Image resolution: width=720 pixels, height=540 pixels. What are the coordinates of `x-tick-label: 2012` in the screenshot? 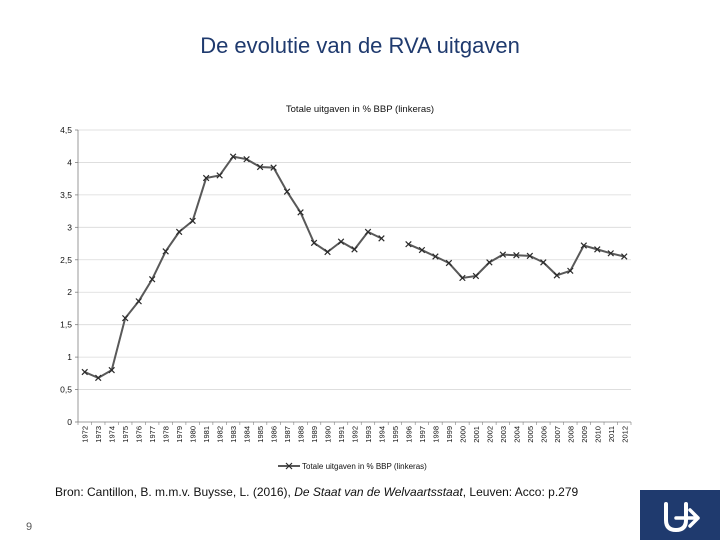 It's located at (624, 434).